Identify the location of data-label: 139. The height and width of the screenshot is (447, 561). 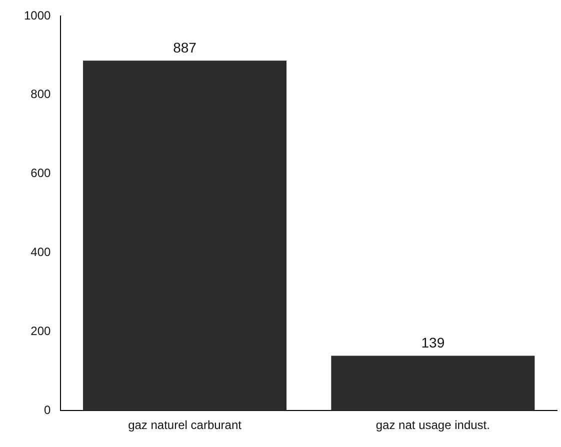
(433, 342).